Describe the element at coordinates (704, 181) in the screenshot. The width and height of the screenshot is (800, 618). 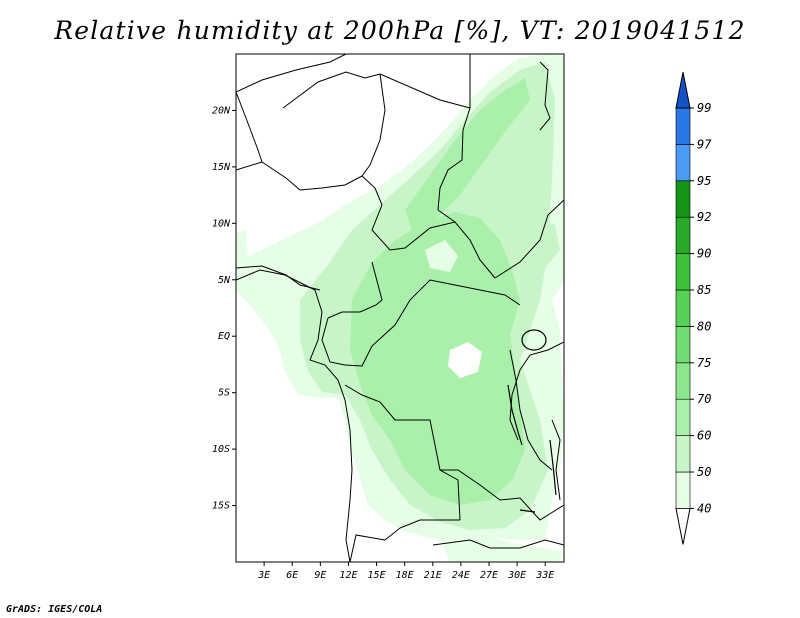
I see `colorbar-label: 95` at that location.